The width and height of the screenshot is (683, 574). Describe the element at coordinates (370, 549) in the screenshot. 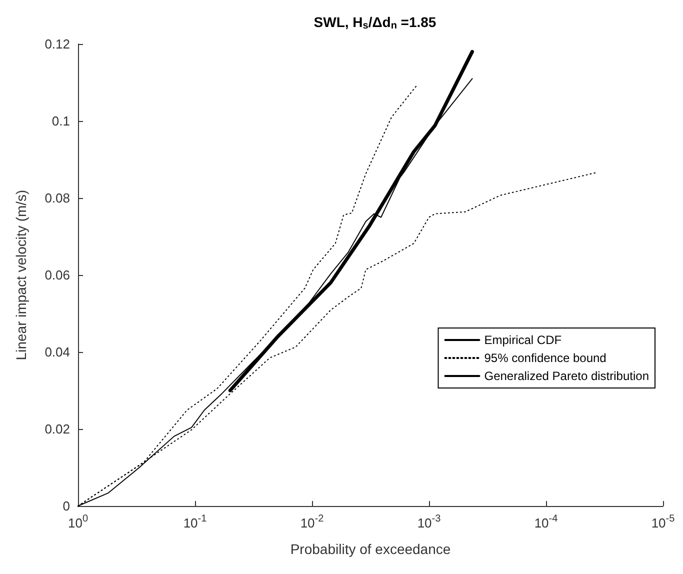

I see `x-axis-title: Probability of exceedance` at that location.